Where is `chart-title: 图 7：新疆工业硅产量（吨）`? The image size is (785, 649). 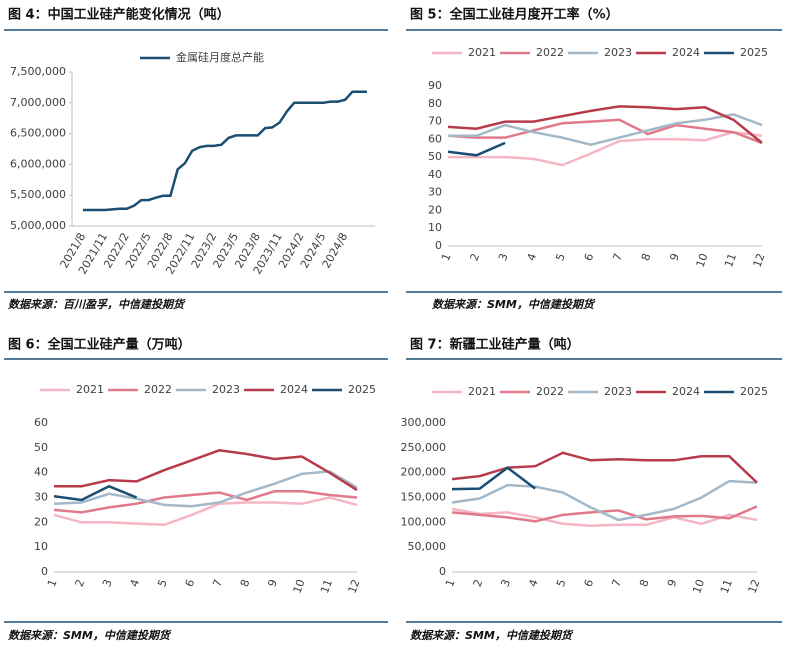
chart-title: 图 7：新疆工业硅产量（吨） is located at coordinates (495, 345).